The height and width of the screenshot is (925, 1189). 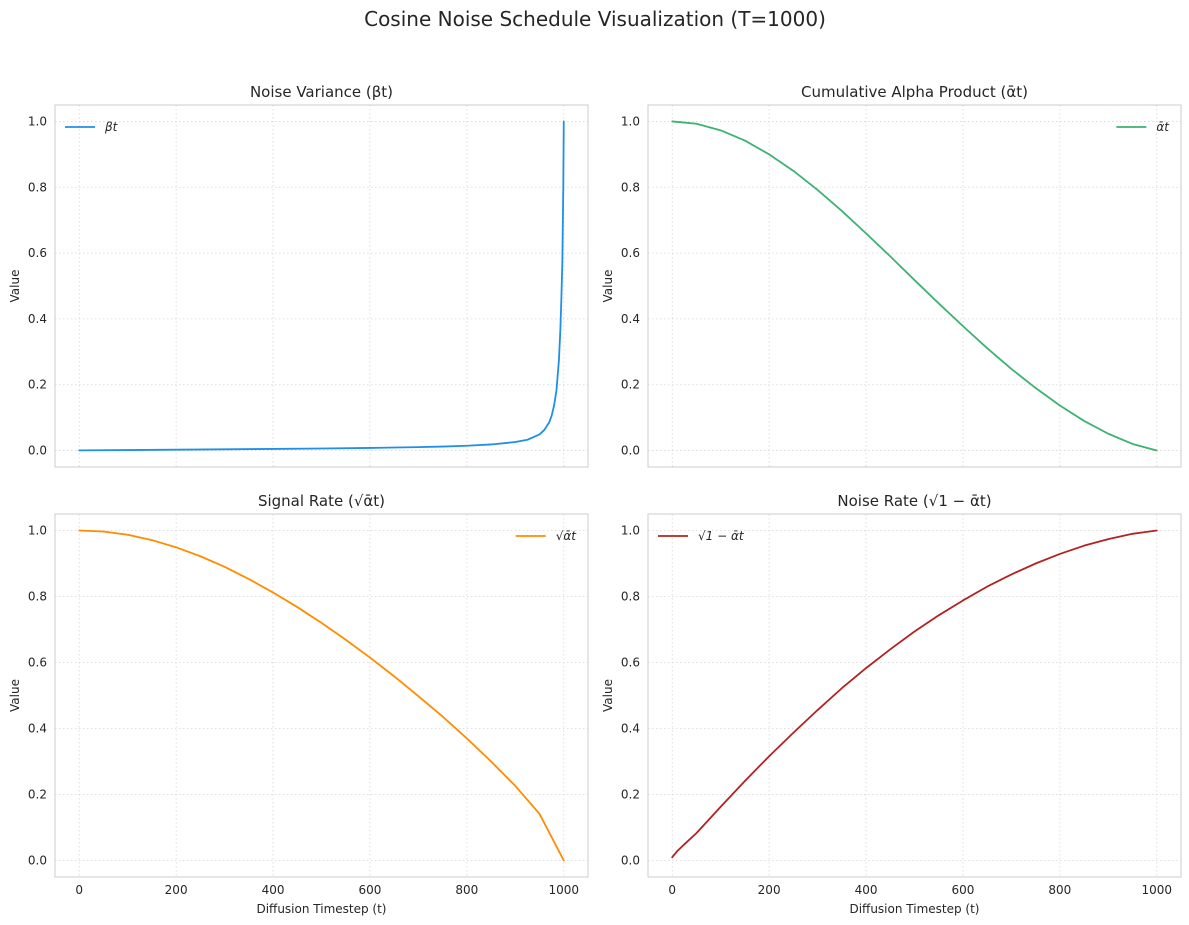 I want to click on legend-label: ᾱt, so click(x=1163, y=127).